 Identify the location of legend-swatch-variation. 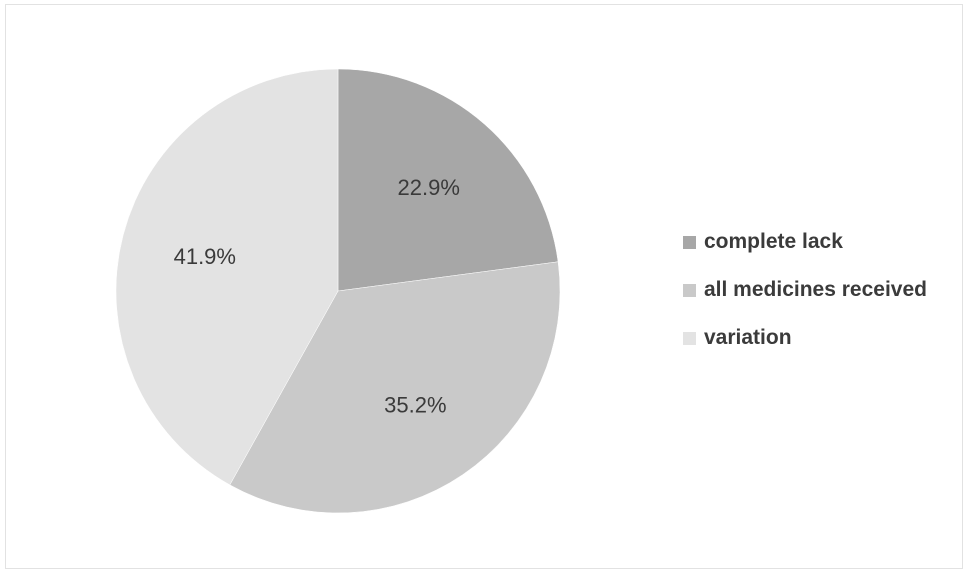
(689, 338).